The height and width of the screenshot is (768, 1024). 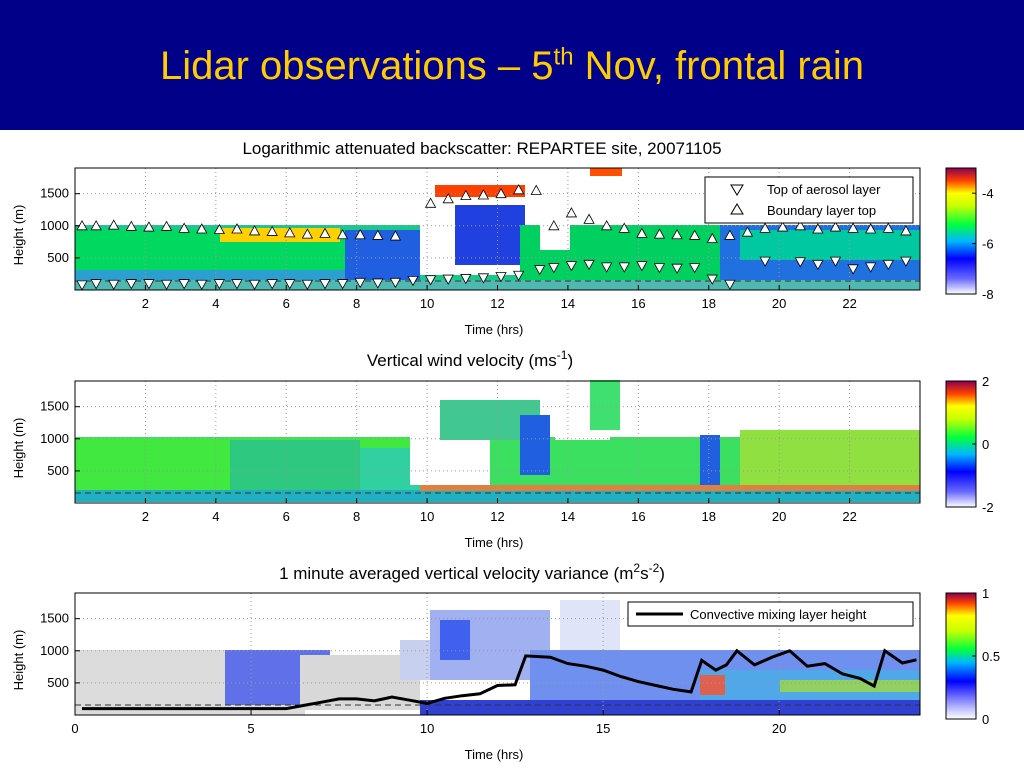 What do you see at coordinates (737, 190) in the screenshot?
I see `triangle-down-icon` at bounding box center [737, 190].